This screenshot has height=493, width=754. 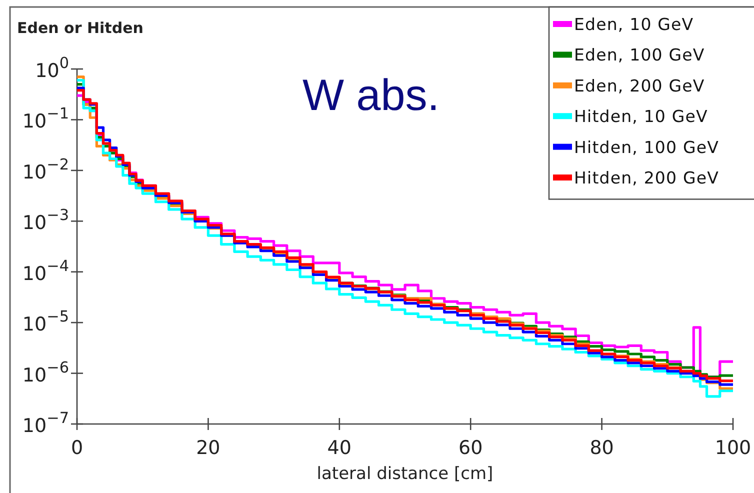 What do you see at coordinates (77, 448) in the screenshot?
I see `x-tick-label: 0` at bounding box center [77, 448].